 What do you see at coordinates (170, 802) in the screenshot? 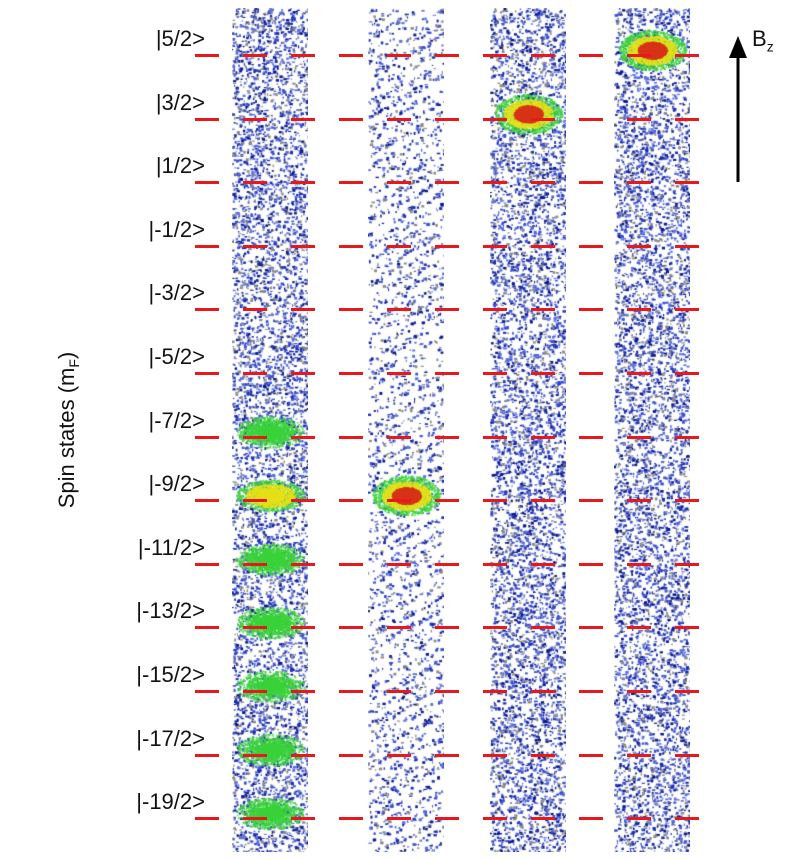
I see `spin-state-label: |-19/2>` at bounding box center [170, 802].